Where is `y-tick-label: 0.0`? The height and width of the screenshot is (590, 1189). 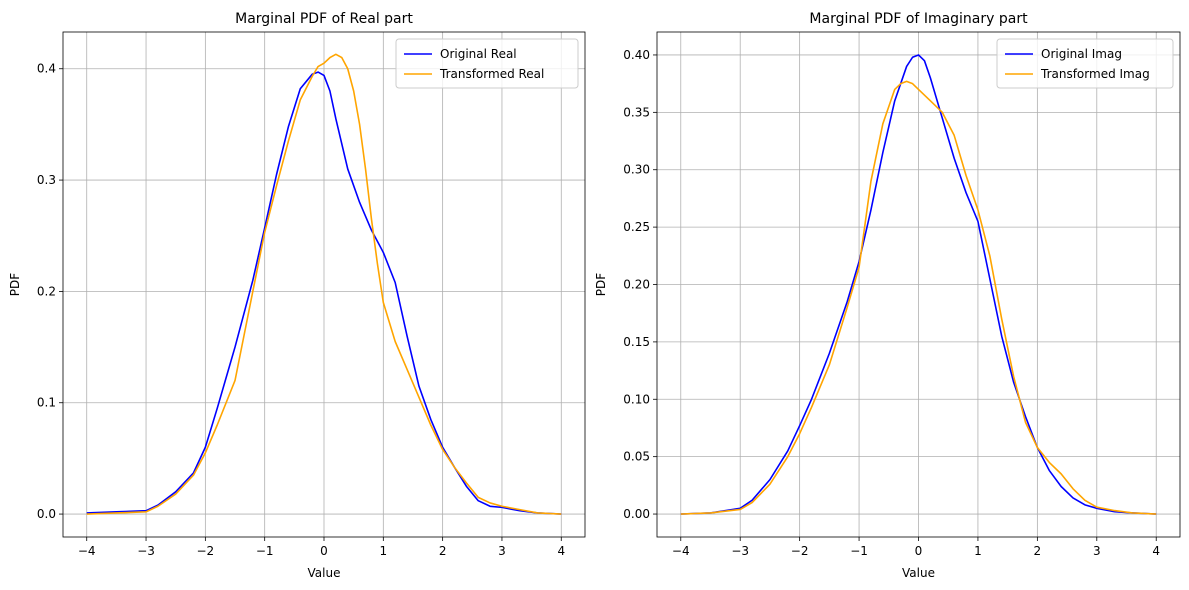
y-tick-label: 0.0 is located at coordinates (46, 514).